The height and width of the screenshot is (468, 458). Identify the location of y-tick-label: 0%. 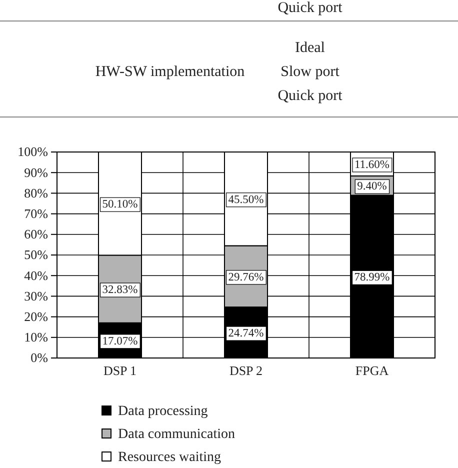
(39, 358).